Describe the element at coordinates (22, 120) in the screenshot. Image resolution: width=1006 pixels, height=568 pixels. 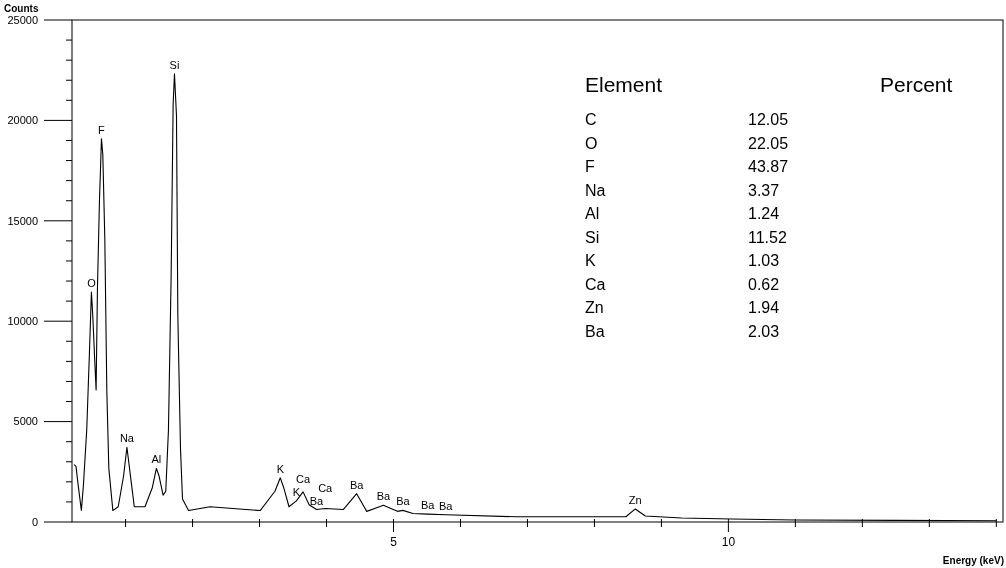
I see `y-tick-label: 20000` at that location.